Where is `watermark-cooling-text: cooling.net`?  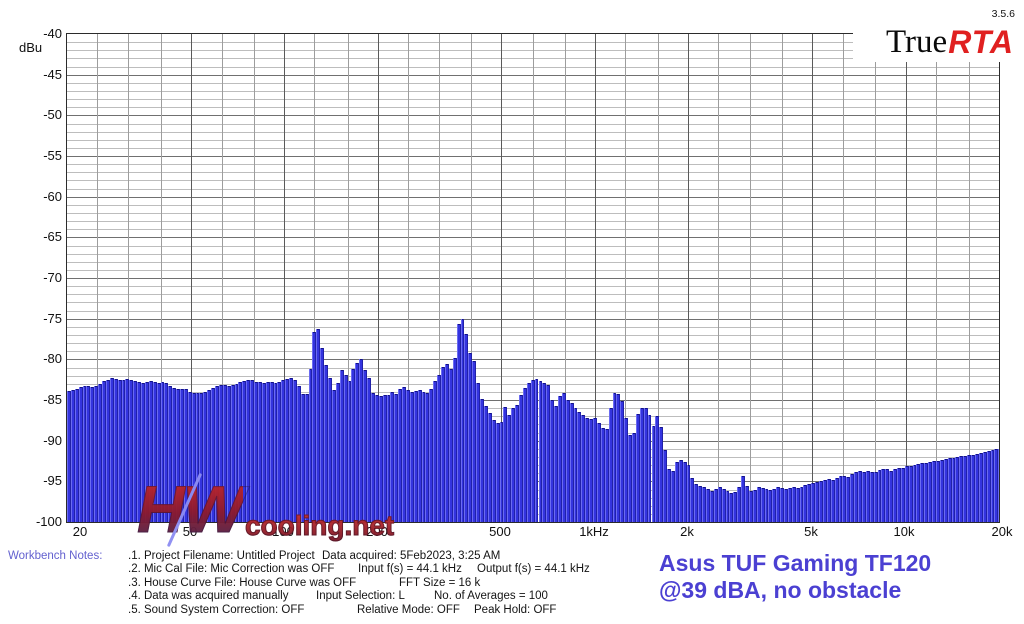
watermark-cooling-text: cooling.net is located at coordinates (319, 526).